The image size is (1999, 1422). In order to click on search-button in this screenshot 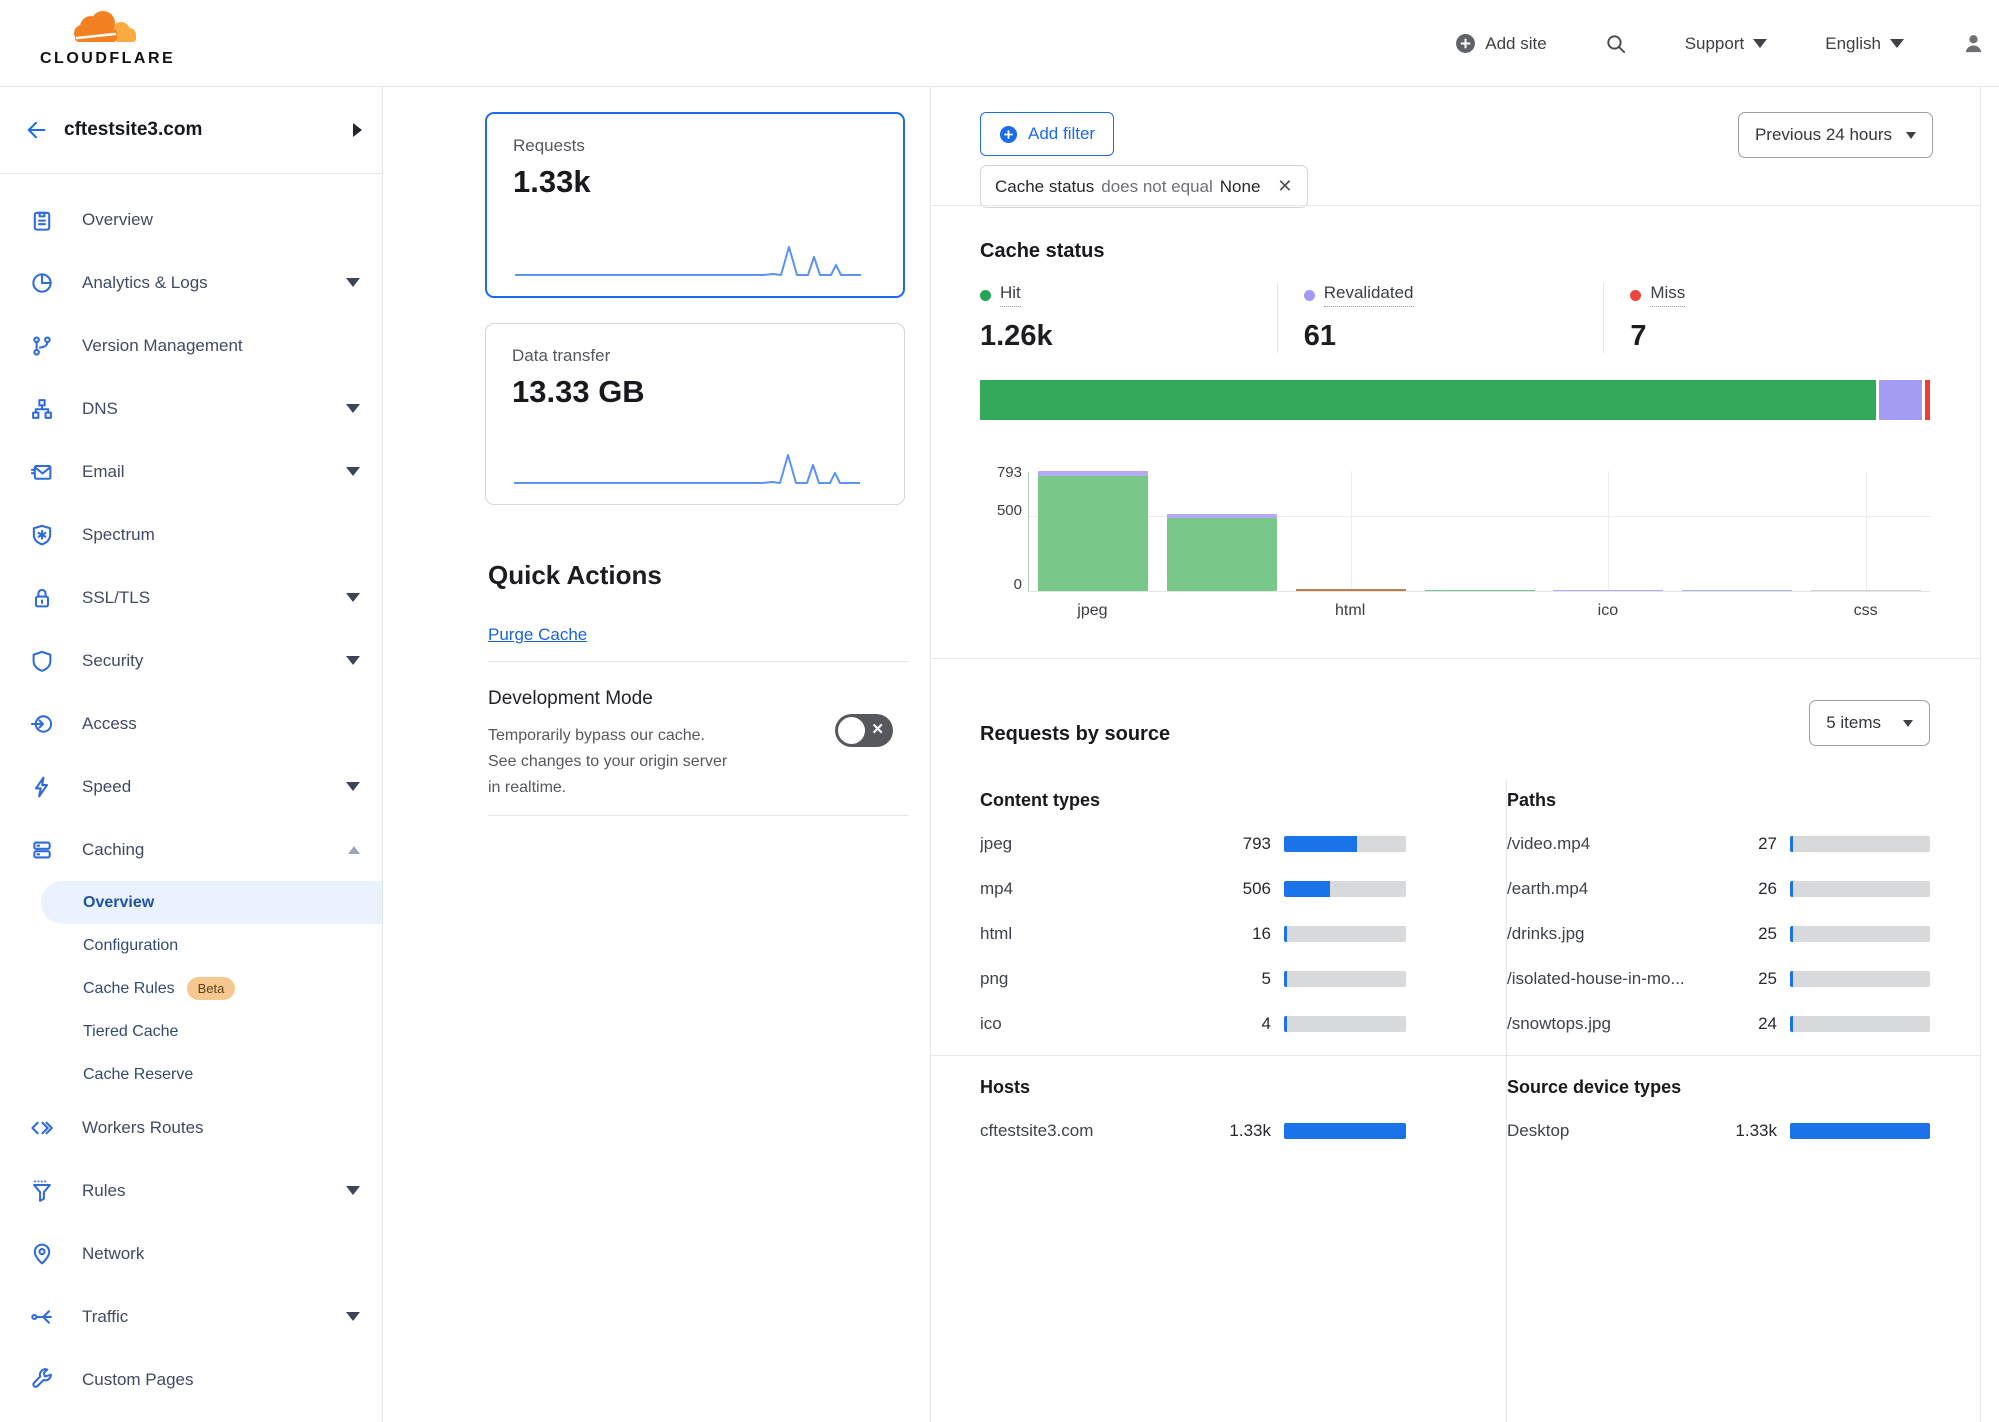, I will do `click(1616, 44)`.